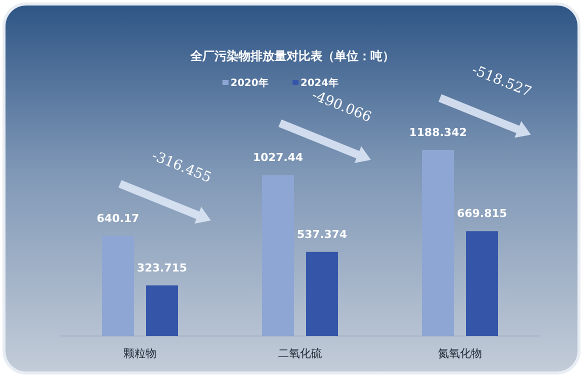  What do you see at coordinates (300, 353) in the screenshot?
I see `x-tick-label: 二氧化硫` at bounding box center [300, 353].